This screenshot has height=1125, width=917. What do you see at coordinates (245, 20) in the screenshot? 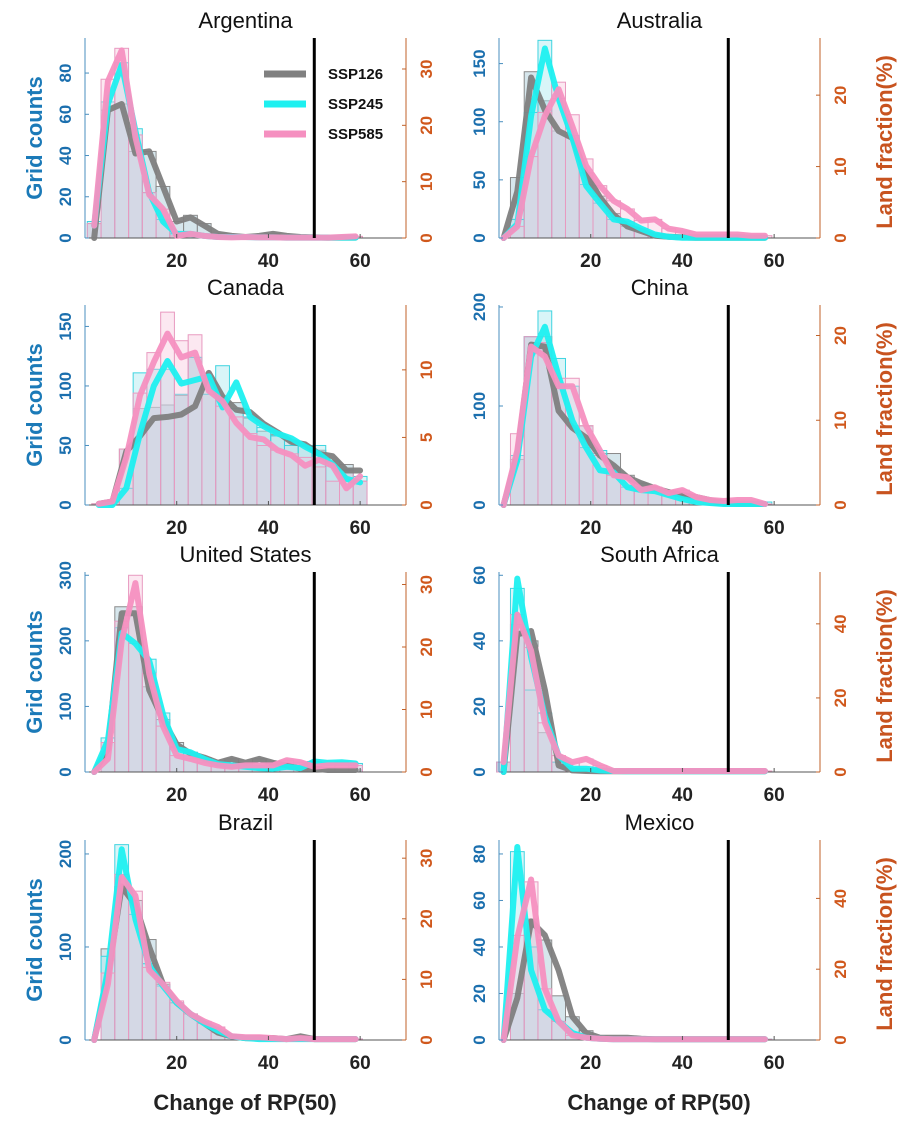
I see `panel-title: Argentina` at bounding box center [245, 20].